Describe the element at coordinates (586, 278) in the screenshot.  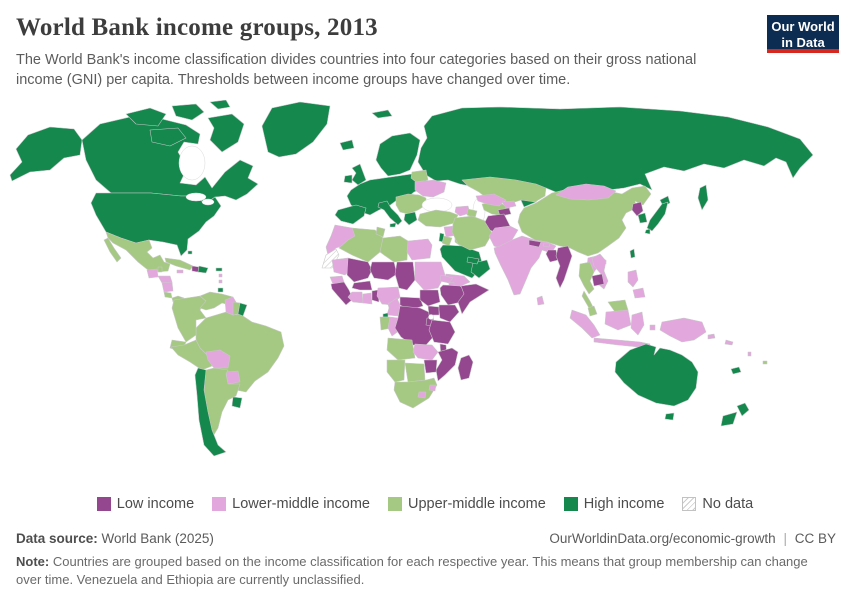
I see `map-region-thailand` at that location.